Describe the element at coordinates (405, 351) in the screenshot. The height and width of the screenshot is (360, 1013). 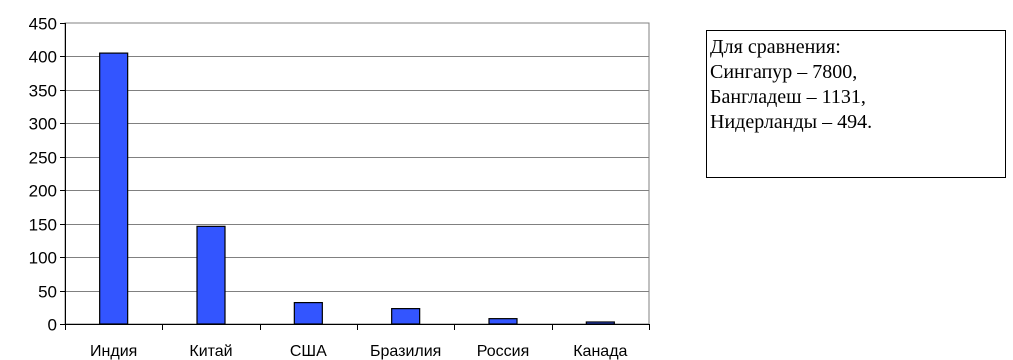
I see `x-tick-label: Бразилия` at that location.